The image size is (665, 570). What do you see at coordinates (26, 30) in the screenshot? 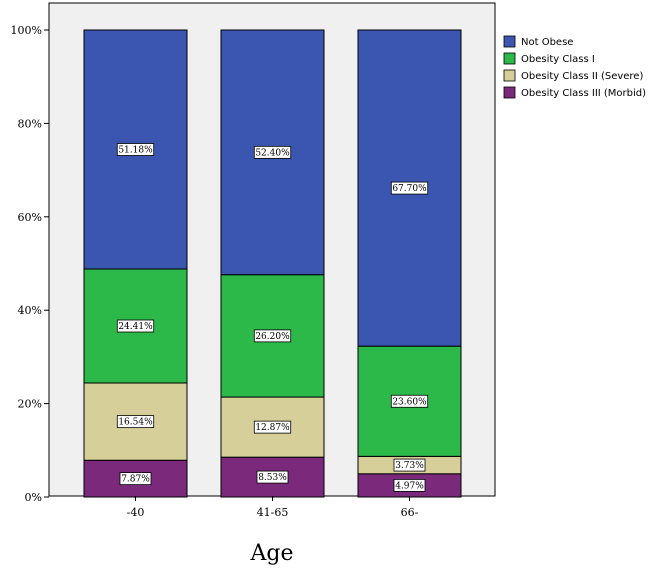
I see `y-tick-label: 100%` at bounding box center [26, 30].